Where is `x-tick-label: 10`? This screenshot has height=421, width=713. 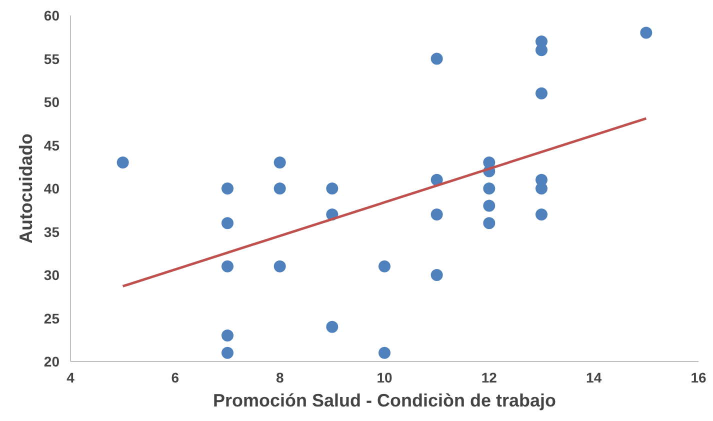
x-tick-label: 10 is located at coordinates (384, 378).